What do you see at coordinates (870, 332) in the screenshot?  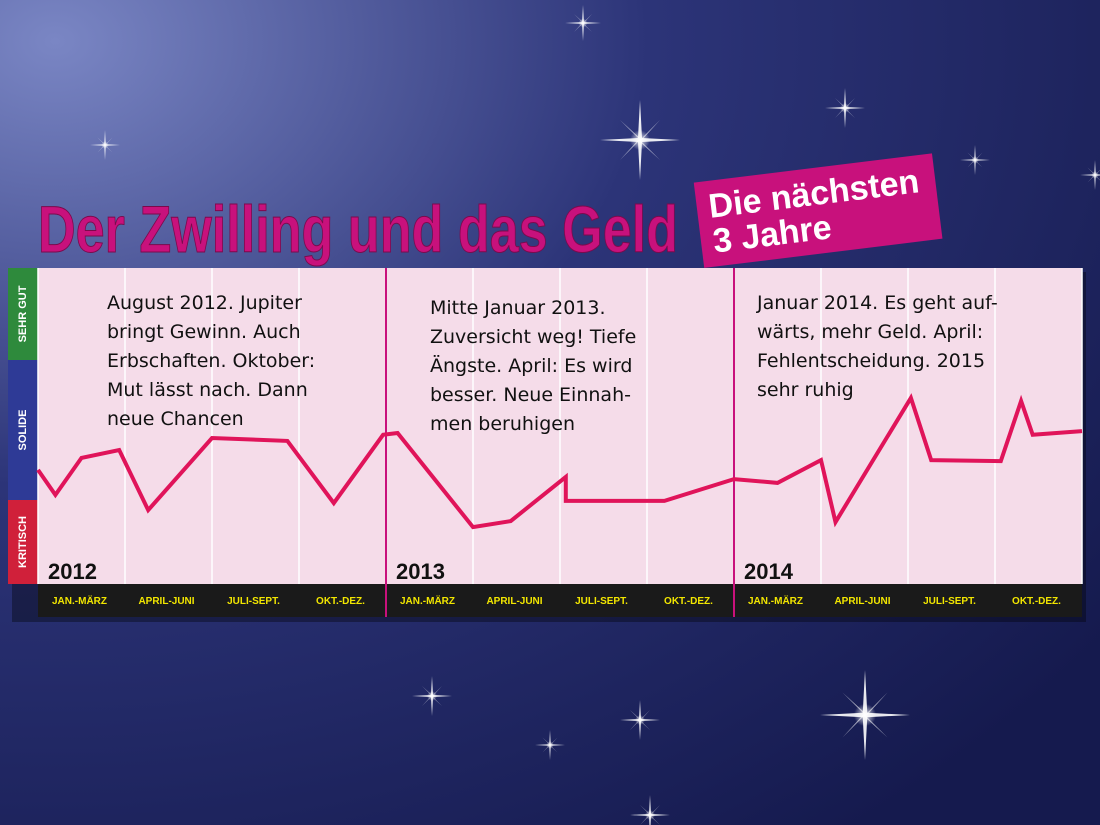 I see `annotation-line: wärts, mehr Geld. April:` at bounding box center [870, 332].